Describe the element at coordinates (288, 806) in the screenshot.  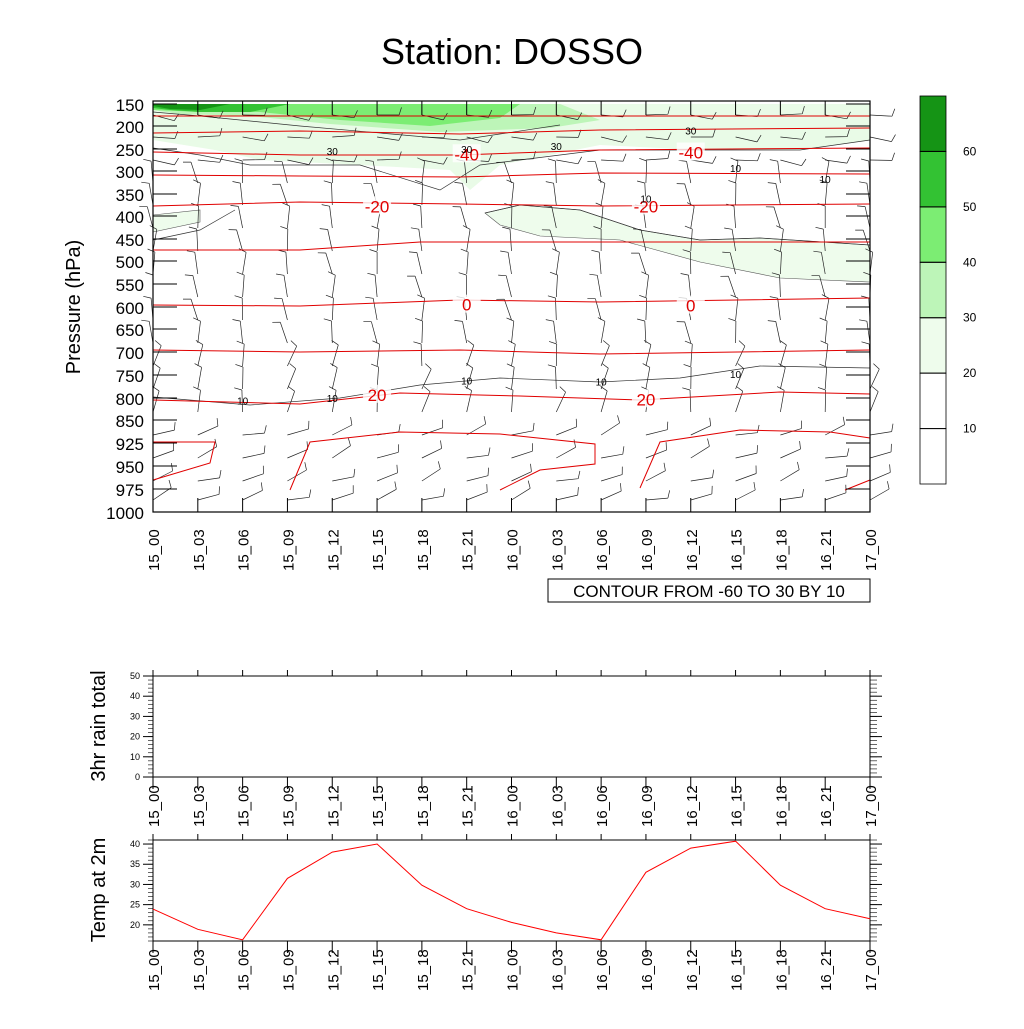
I see `x-tick-label: 15_09` at that location.